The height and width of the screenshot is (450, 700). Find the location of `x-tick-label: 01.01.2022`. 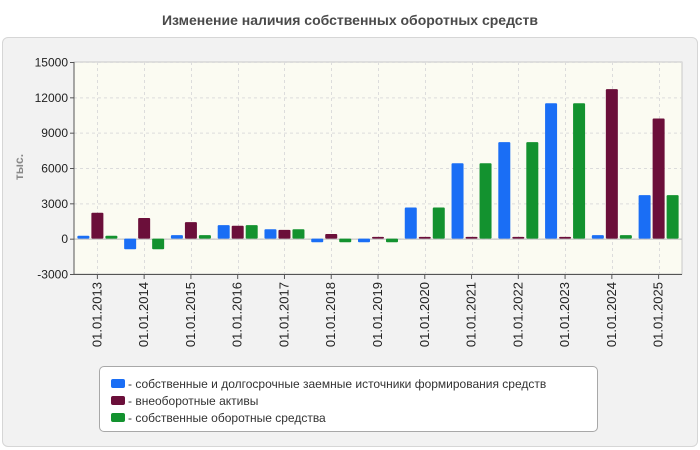

x-tick-label: 01.01.2022 is located at coordinates (517, 314).